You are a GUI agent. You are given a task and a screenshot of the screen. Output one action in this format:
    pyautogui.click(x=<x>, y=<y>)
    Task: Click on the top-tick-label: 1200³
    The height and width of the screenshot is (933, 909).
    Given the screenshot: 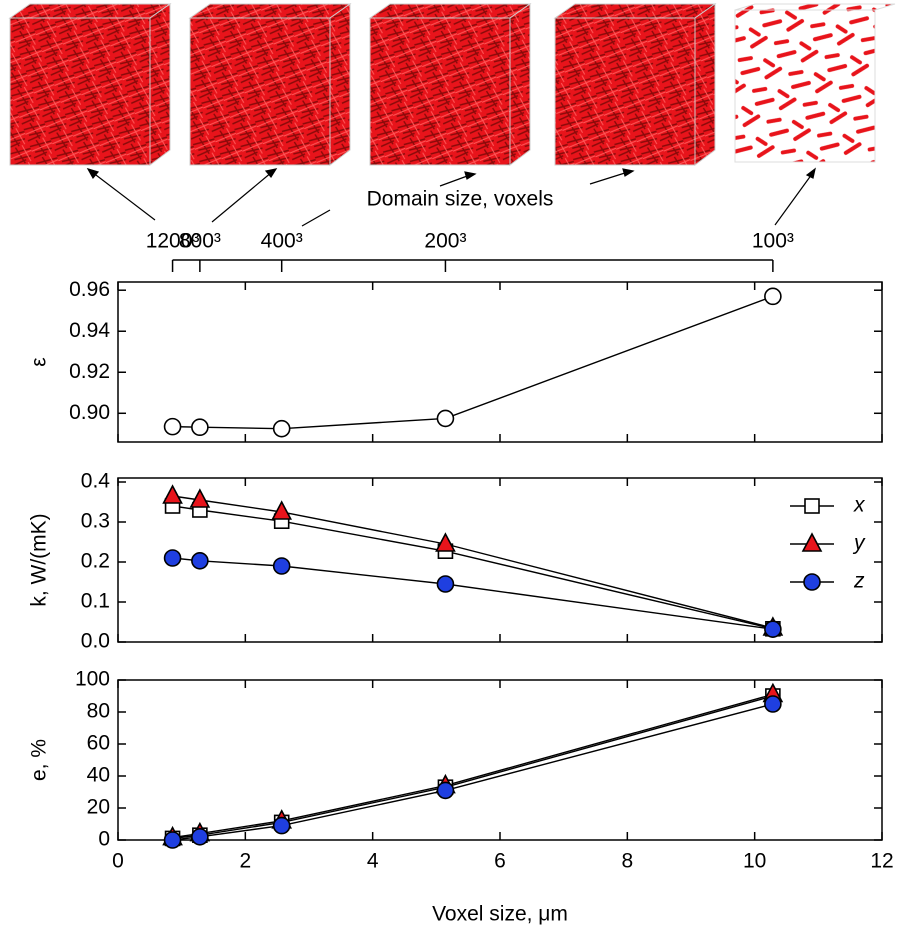 What is the action you would take?
    pyautogui.click(x=173, y=241)
    